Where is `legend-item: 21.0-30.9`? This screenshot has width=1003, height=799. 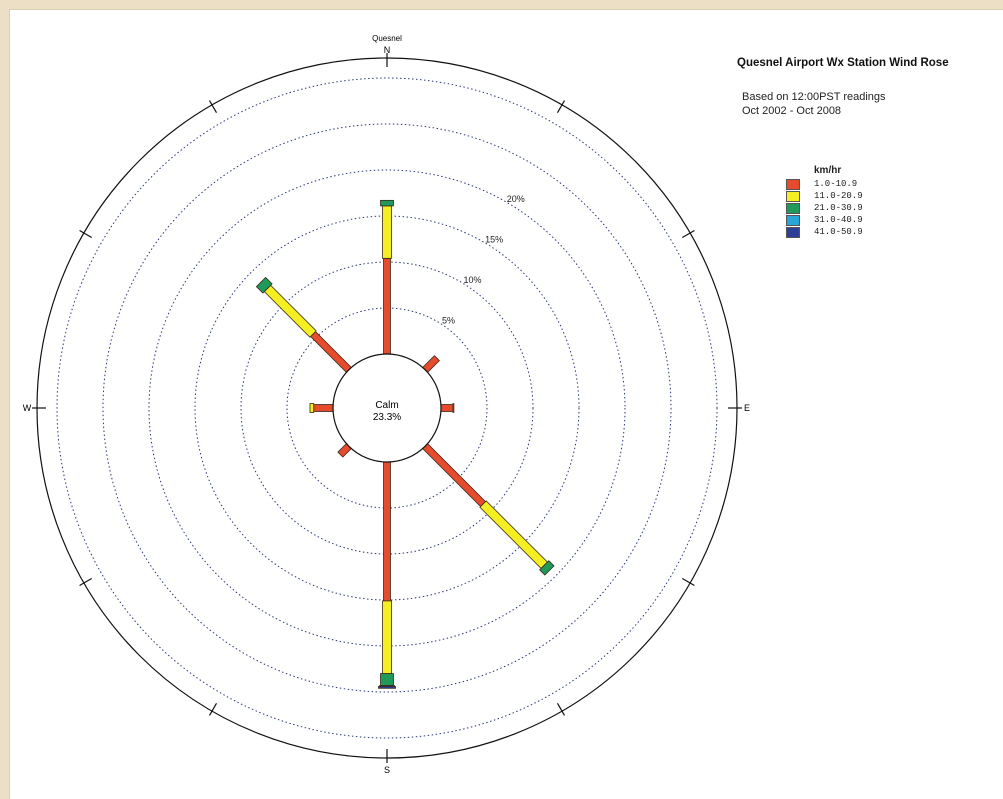 legend-item: 21.0-30.9 is located at coordinates (824, 208).